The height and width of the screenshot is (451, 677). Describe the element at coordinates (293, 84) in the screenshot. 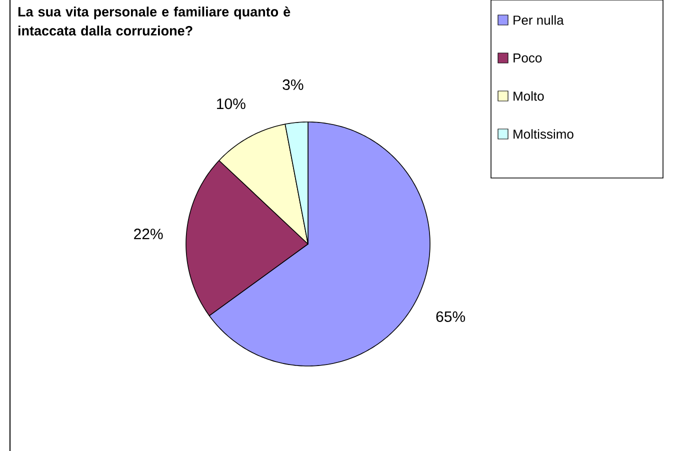

I see `data-label: 3%` at that location.